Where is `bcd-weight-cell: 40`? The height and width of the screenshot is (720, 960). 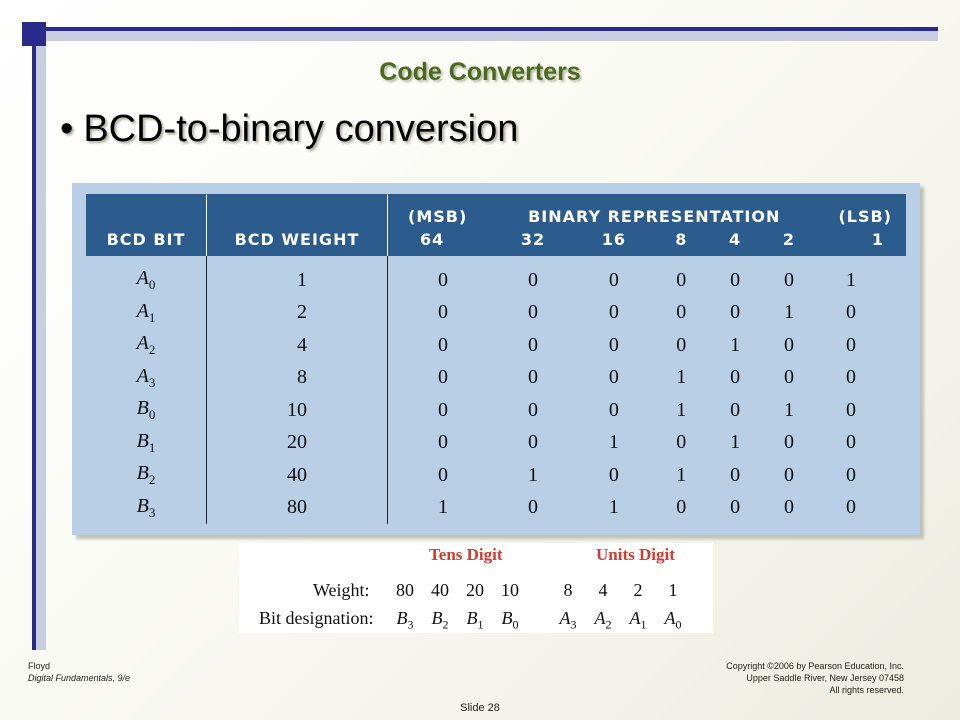
bcd-weight-cell: 40 is located at coordinates (297, 475).